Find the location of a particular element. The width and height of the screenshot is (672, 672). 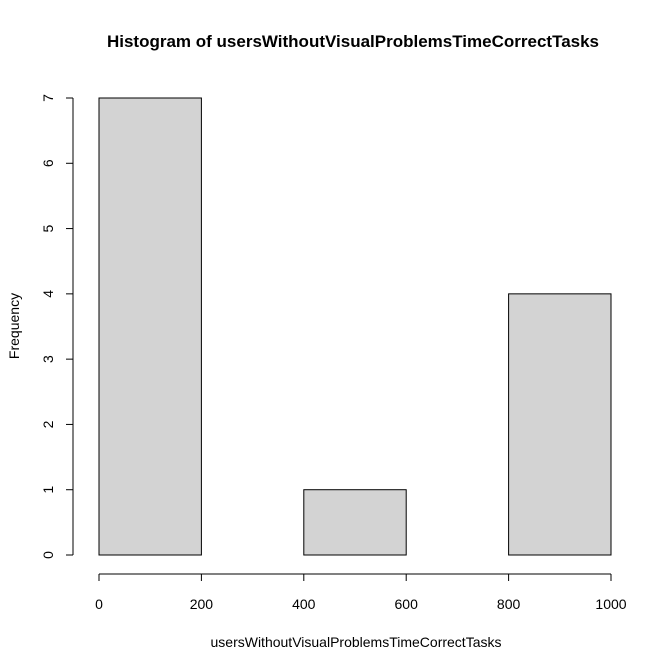

x-axis: 0 200 400 600 800 1000 is located at coordinates (361, 592).